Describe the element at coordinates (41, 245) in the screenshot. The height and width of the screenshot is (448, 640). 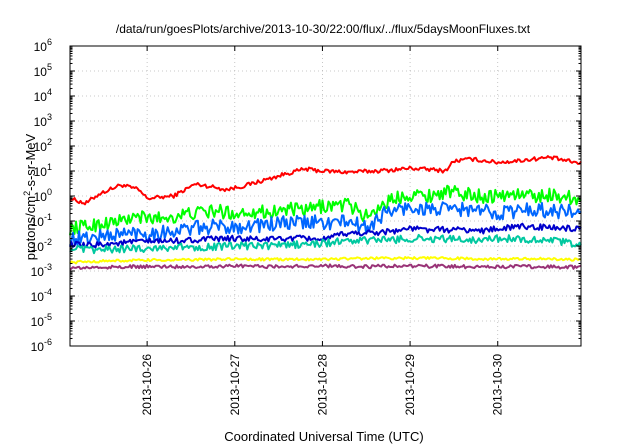
I see `y-tick-label: 10⁻²` at that location.